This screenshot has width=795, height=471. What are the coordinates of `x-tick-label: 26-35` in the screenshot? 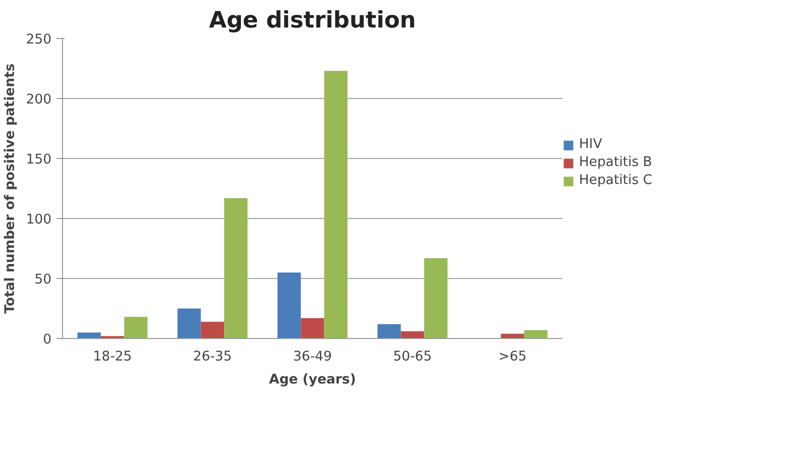 It's located at (212, 357).